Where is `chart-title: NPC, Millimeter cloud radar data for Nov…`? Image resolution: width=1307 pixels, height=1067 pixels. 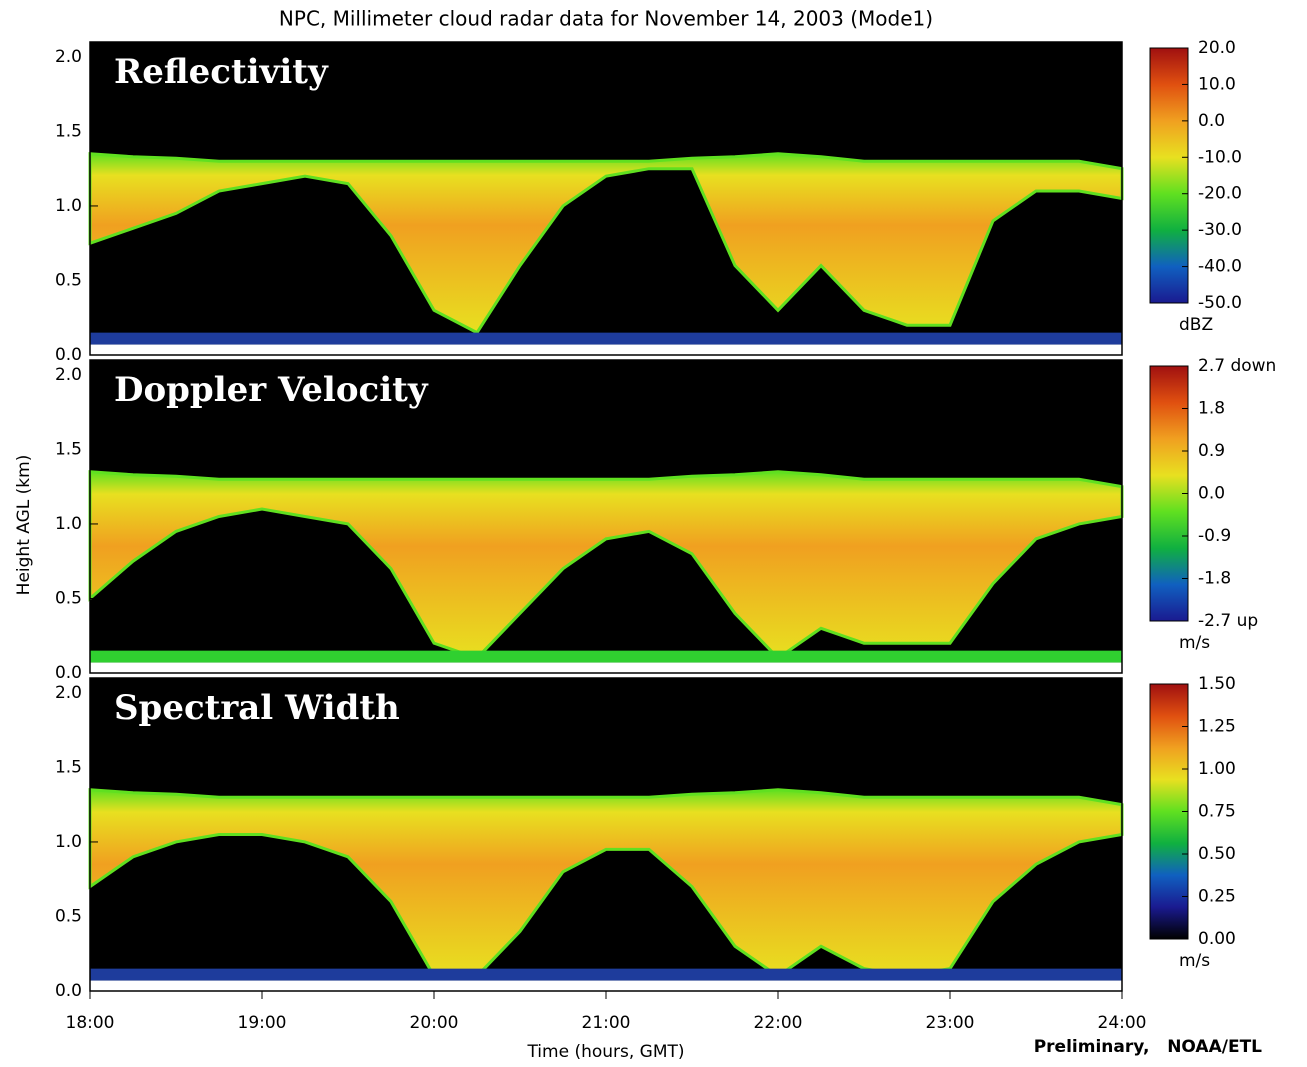 chart-title: NPC, Millimeter cloud radar data for Nov… is located at coordinates (606, 19).